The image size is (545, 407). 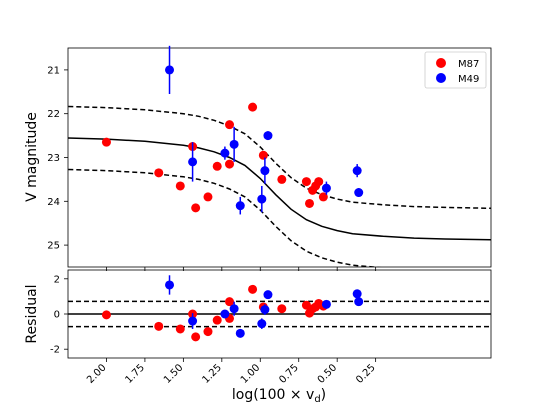 I want to click on main-y-tick-label: 21, so click(x=53, y=70).